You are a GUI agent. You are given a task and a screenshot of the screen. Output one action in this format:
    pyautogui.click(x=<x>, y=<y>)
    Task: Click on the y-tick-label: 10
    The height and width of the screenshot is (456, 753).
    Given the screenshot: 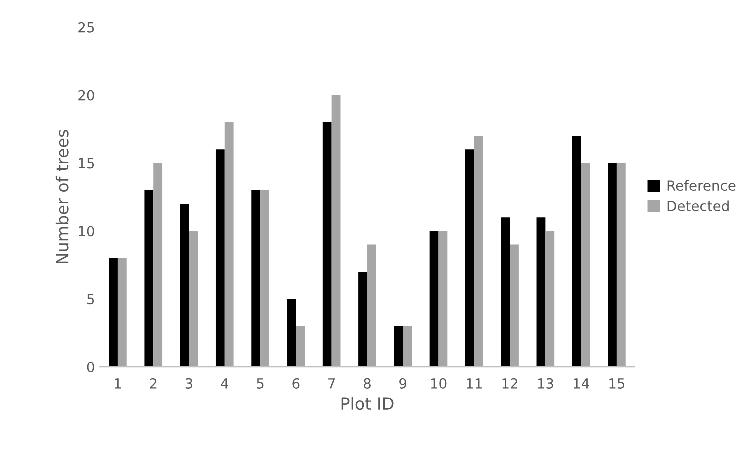 What is the action you would take?
    pyautogui.click(x=86, y=231)
    